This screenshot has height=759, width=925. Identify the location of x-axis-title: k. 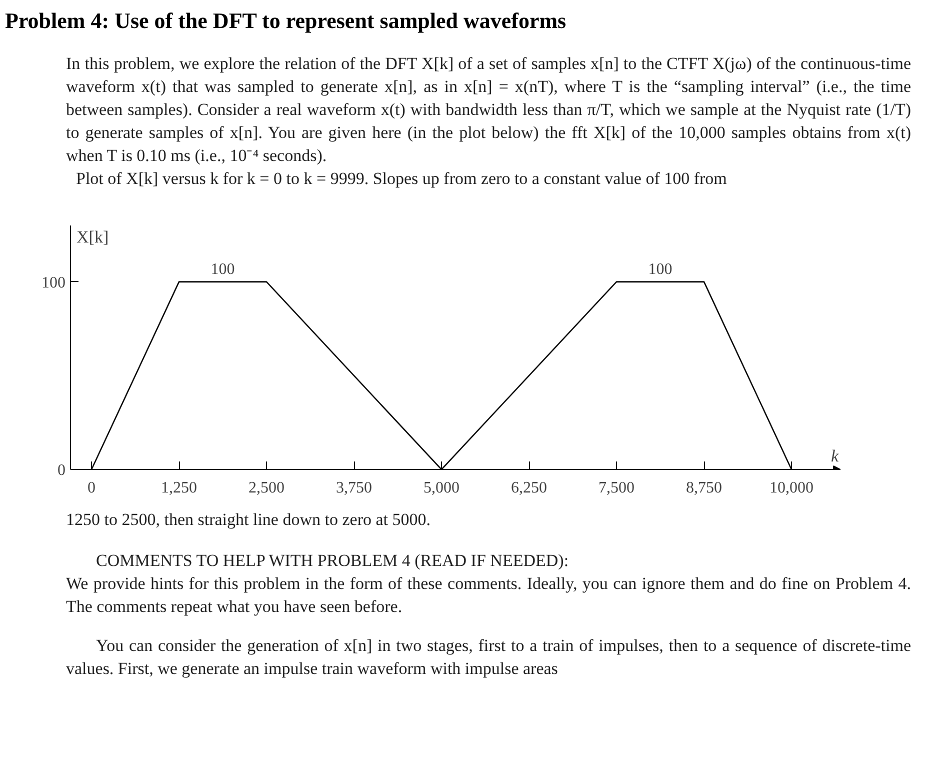
(834, 456).